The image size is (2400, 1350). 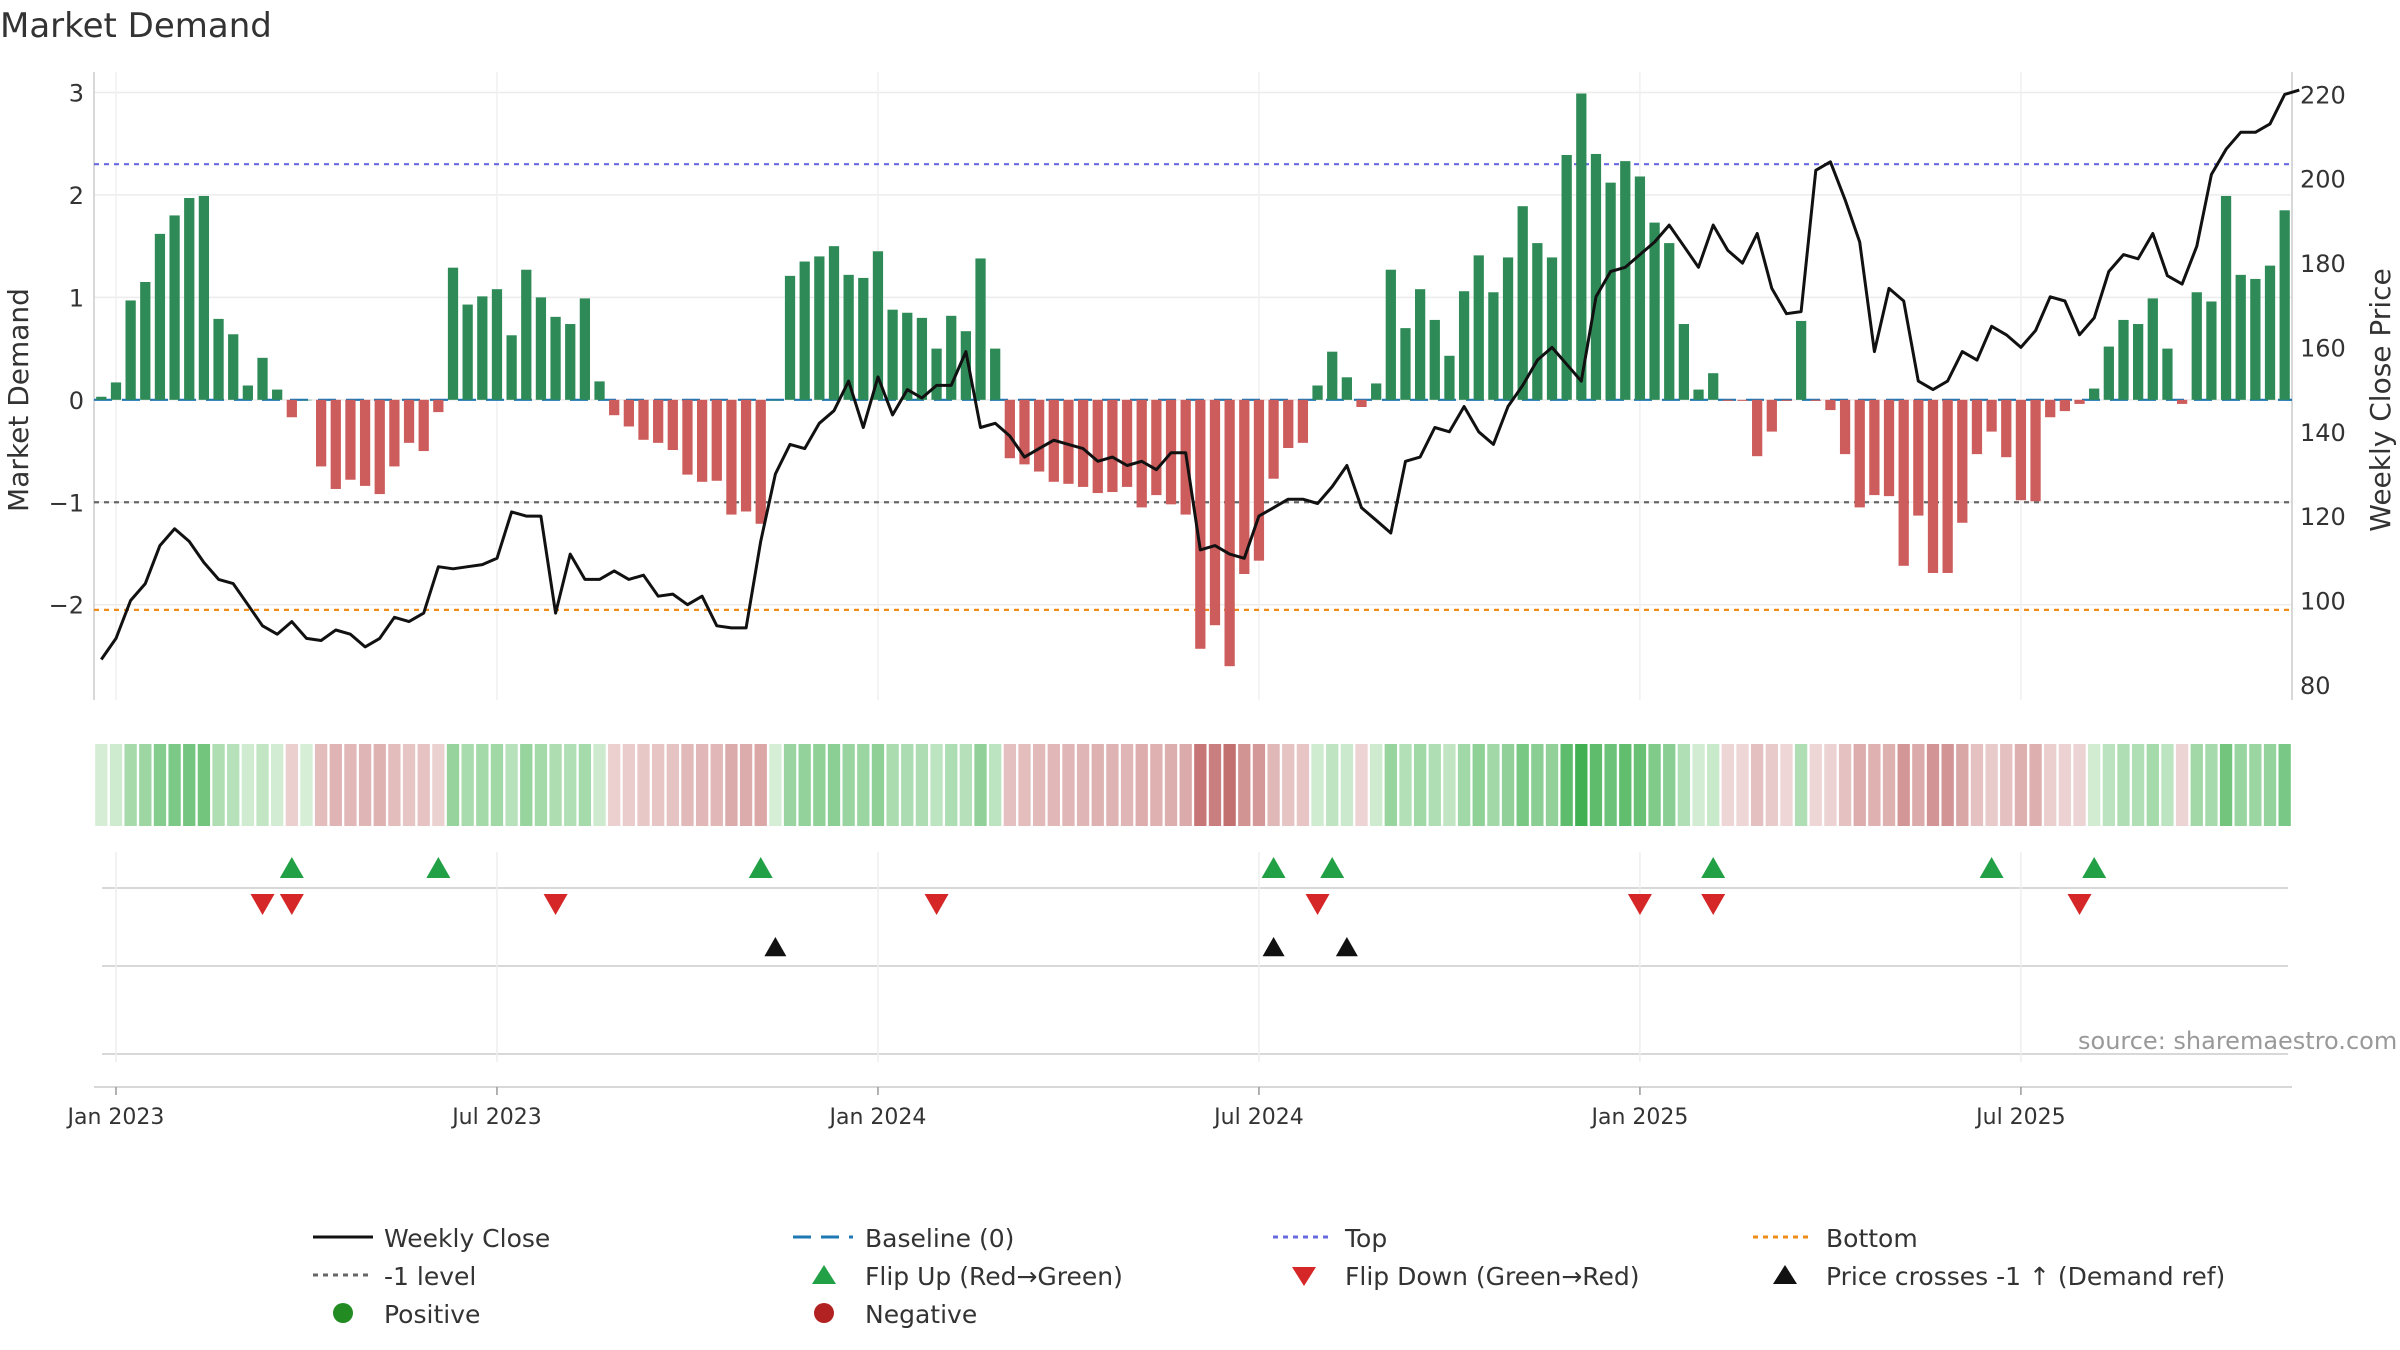 What do you see at coordinates (2323, 180) in the screenshot?
I see `y2-tick-label: 200` at bounding box center [2323, 180].